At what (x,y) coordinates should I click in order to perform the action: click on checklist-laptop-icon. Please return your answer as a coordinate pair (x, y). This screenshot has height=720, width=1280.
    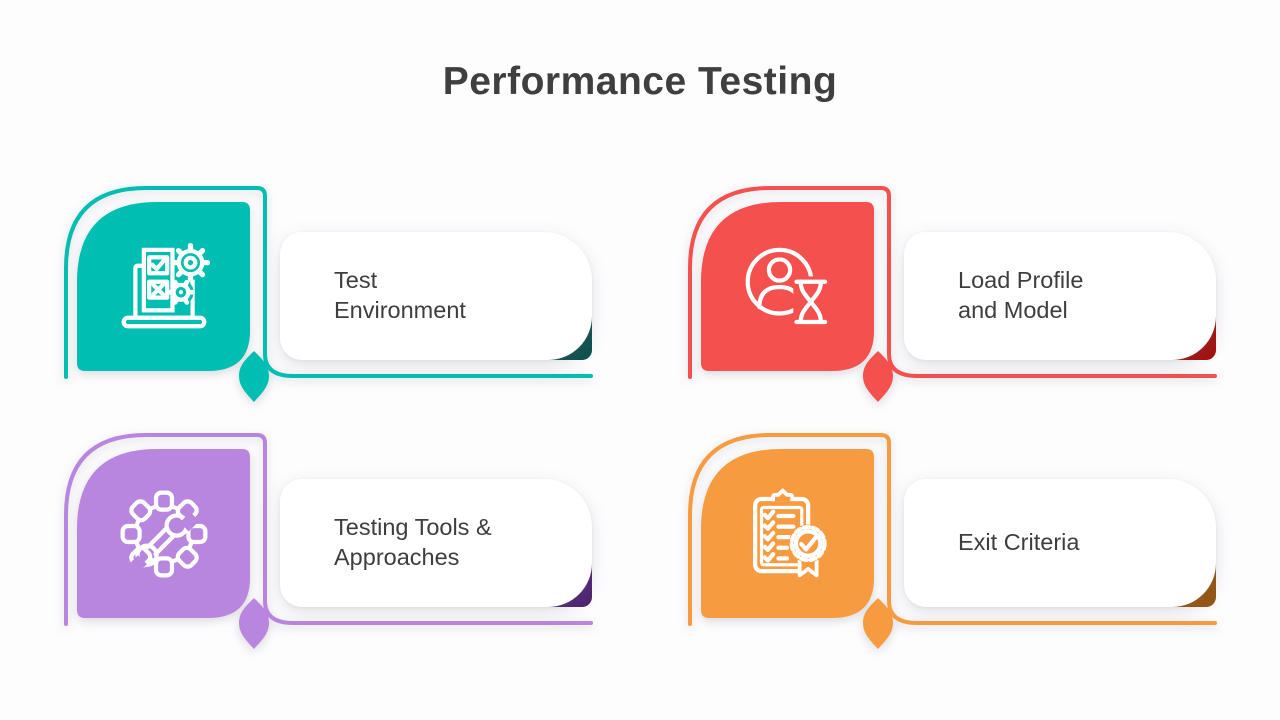
    Looking at the image, I should click on (163, 286).